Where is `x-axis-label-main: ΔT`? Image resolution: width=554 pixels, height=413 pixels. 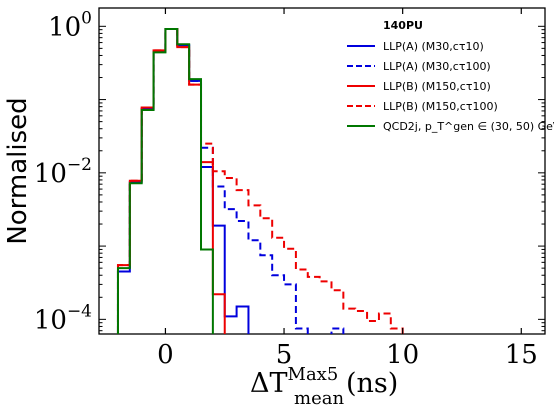
x-axis-label-main: ΔT is located at coordinates (269, 383).